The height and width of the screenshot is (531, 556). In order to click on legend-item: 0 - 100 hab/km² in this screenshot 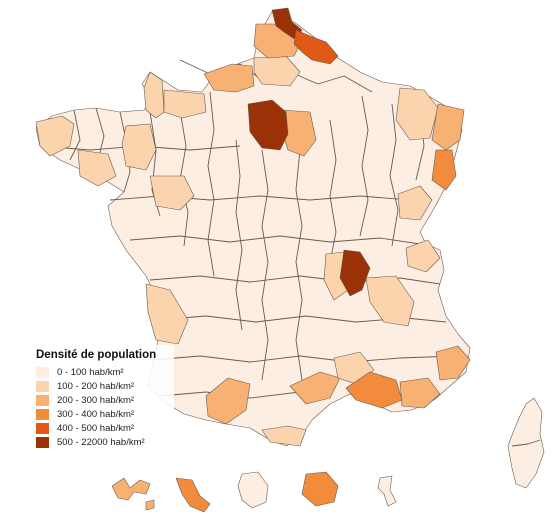, I will do `click(102, 372)`.